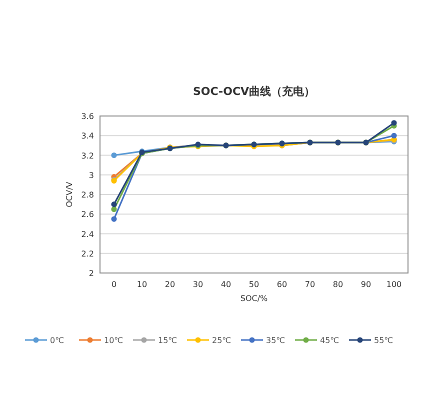 The image size is (428, 406). Describe the element at coordinates (310, 284) in the screenshot. I see `x-tick-label: 70` at that location.